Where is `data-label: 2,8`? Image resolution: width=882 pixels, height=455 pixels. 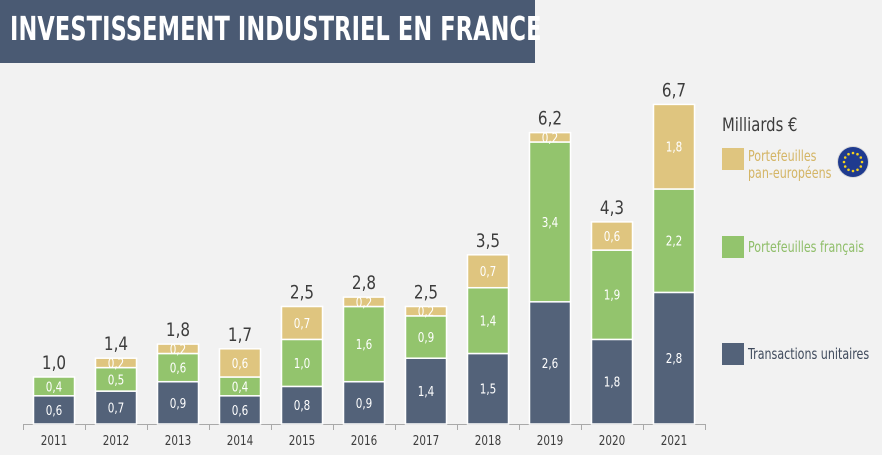
data-label: 2,8 is located at coordinates (674, 358).